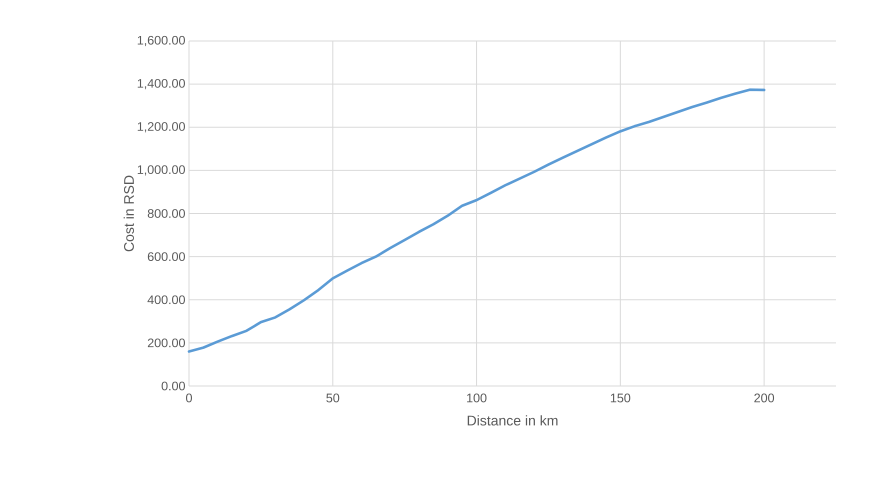  What do you see at coordinates (189, 398) in the screenshot?
I see `x-tick-label: 0` at bounding box center [189, 398].